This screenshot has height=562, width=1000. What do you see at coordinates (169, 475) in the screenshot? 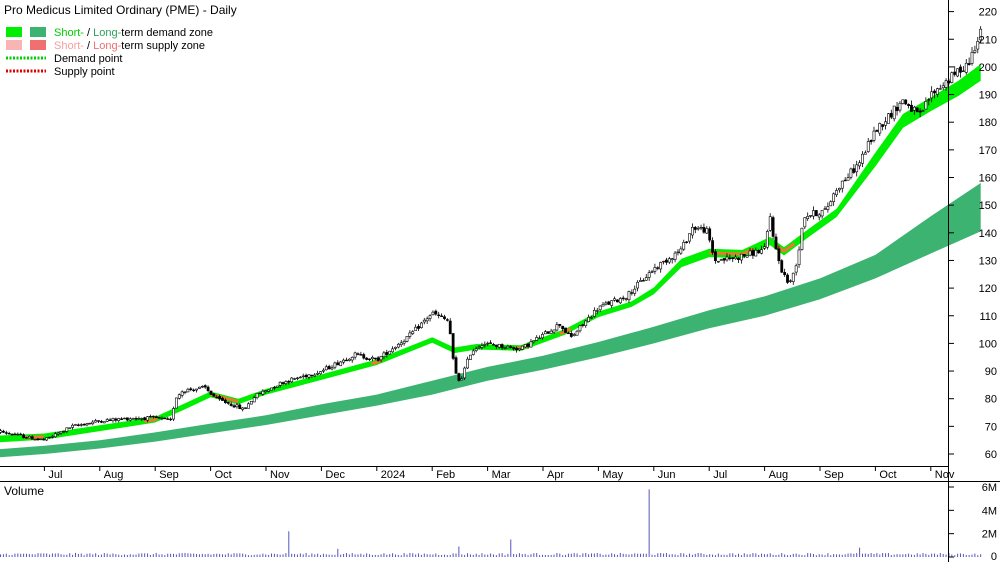
I see `time-tick-label: Sep` at bounding box center [169, 475].